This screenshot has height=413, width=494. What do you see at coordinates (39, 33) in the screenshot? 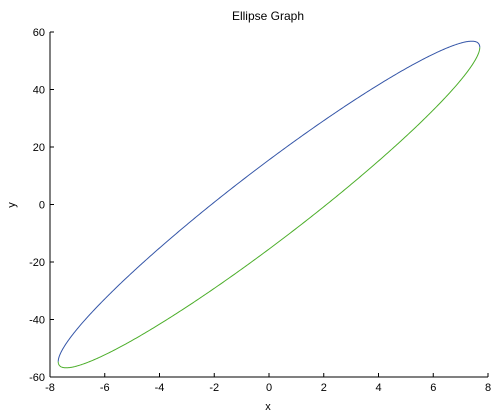
I see `y-tick-label: 60` at bounding box center [39, 33].